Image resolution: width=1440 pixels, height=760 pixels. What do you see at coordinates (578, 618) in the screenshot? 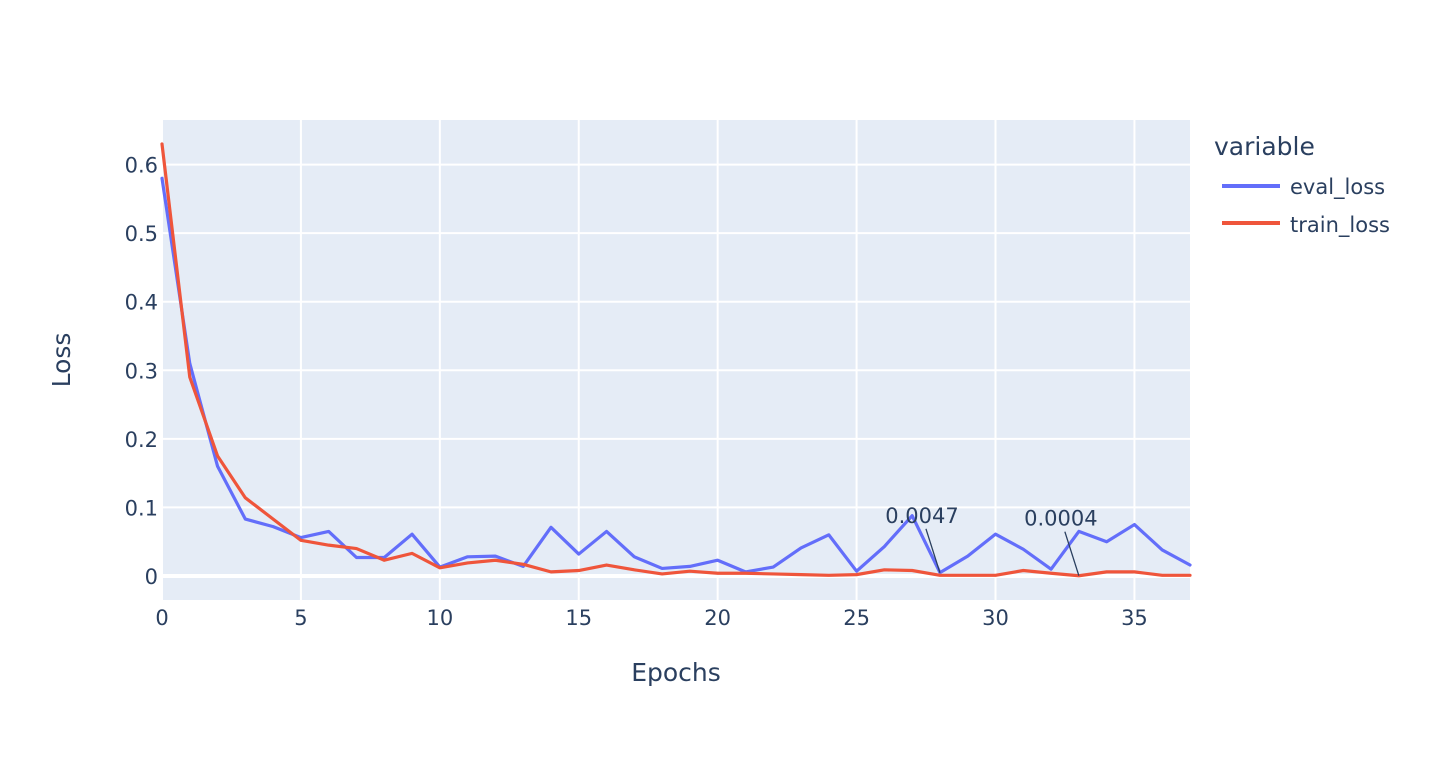
I see `x-tick-label: 15` at bounding box center [578, 618].